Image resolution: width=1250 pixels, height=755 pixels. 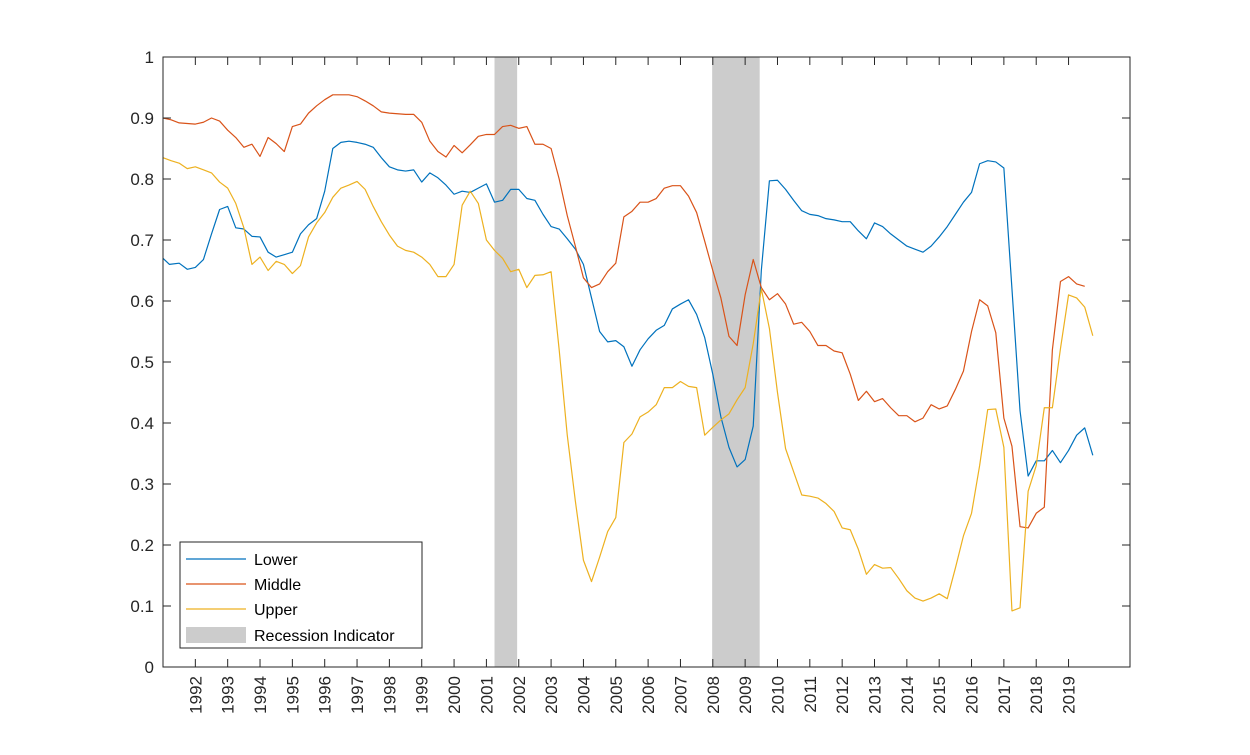 I want to click on legend-label-lower: Lower, so click(x=276, y=560).